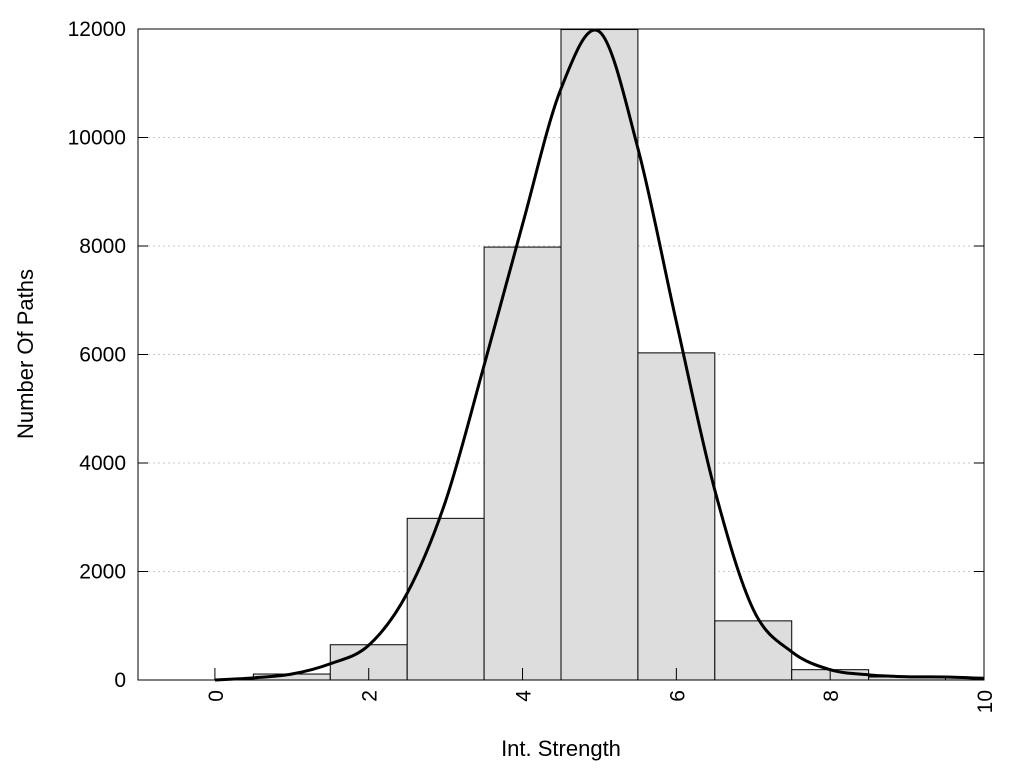  Describe the element at coordinates (677, 696) in the screenshot. I see `x-tick-label: 6` at that location.